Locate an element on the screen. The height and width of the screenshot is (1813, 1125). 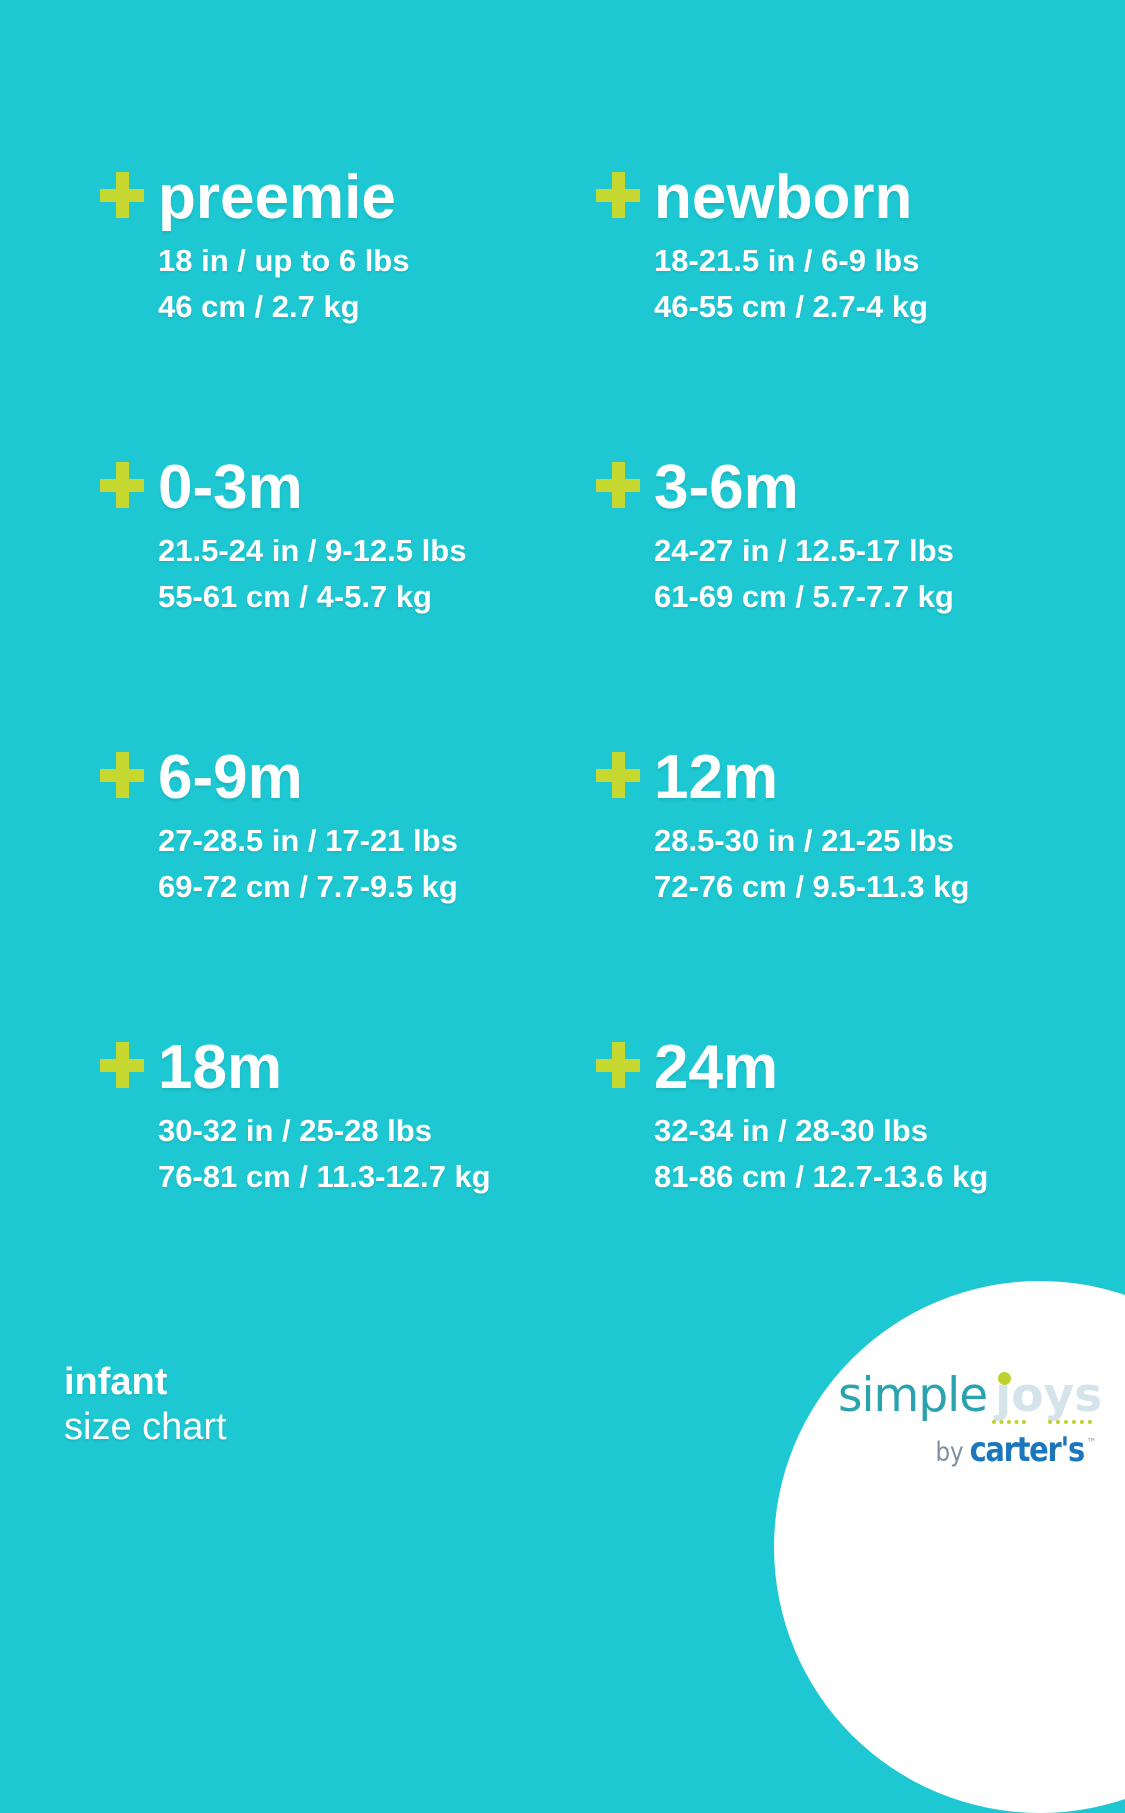
size-label: 12m is located at coordinates (716, 777).